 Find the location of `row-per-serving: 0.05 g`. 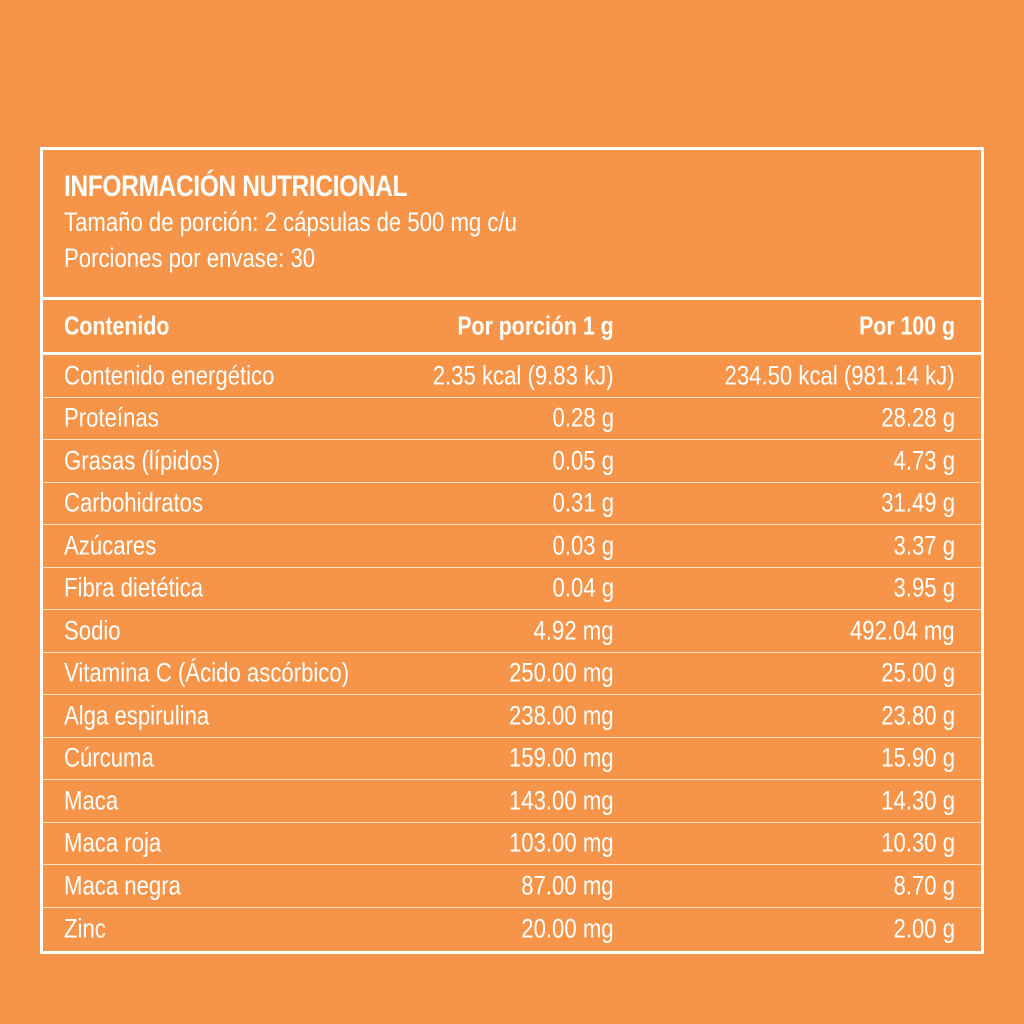

row-per-serving: 0.05 g is located at coordinates (583, 460).